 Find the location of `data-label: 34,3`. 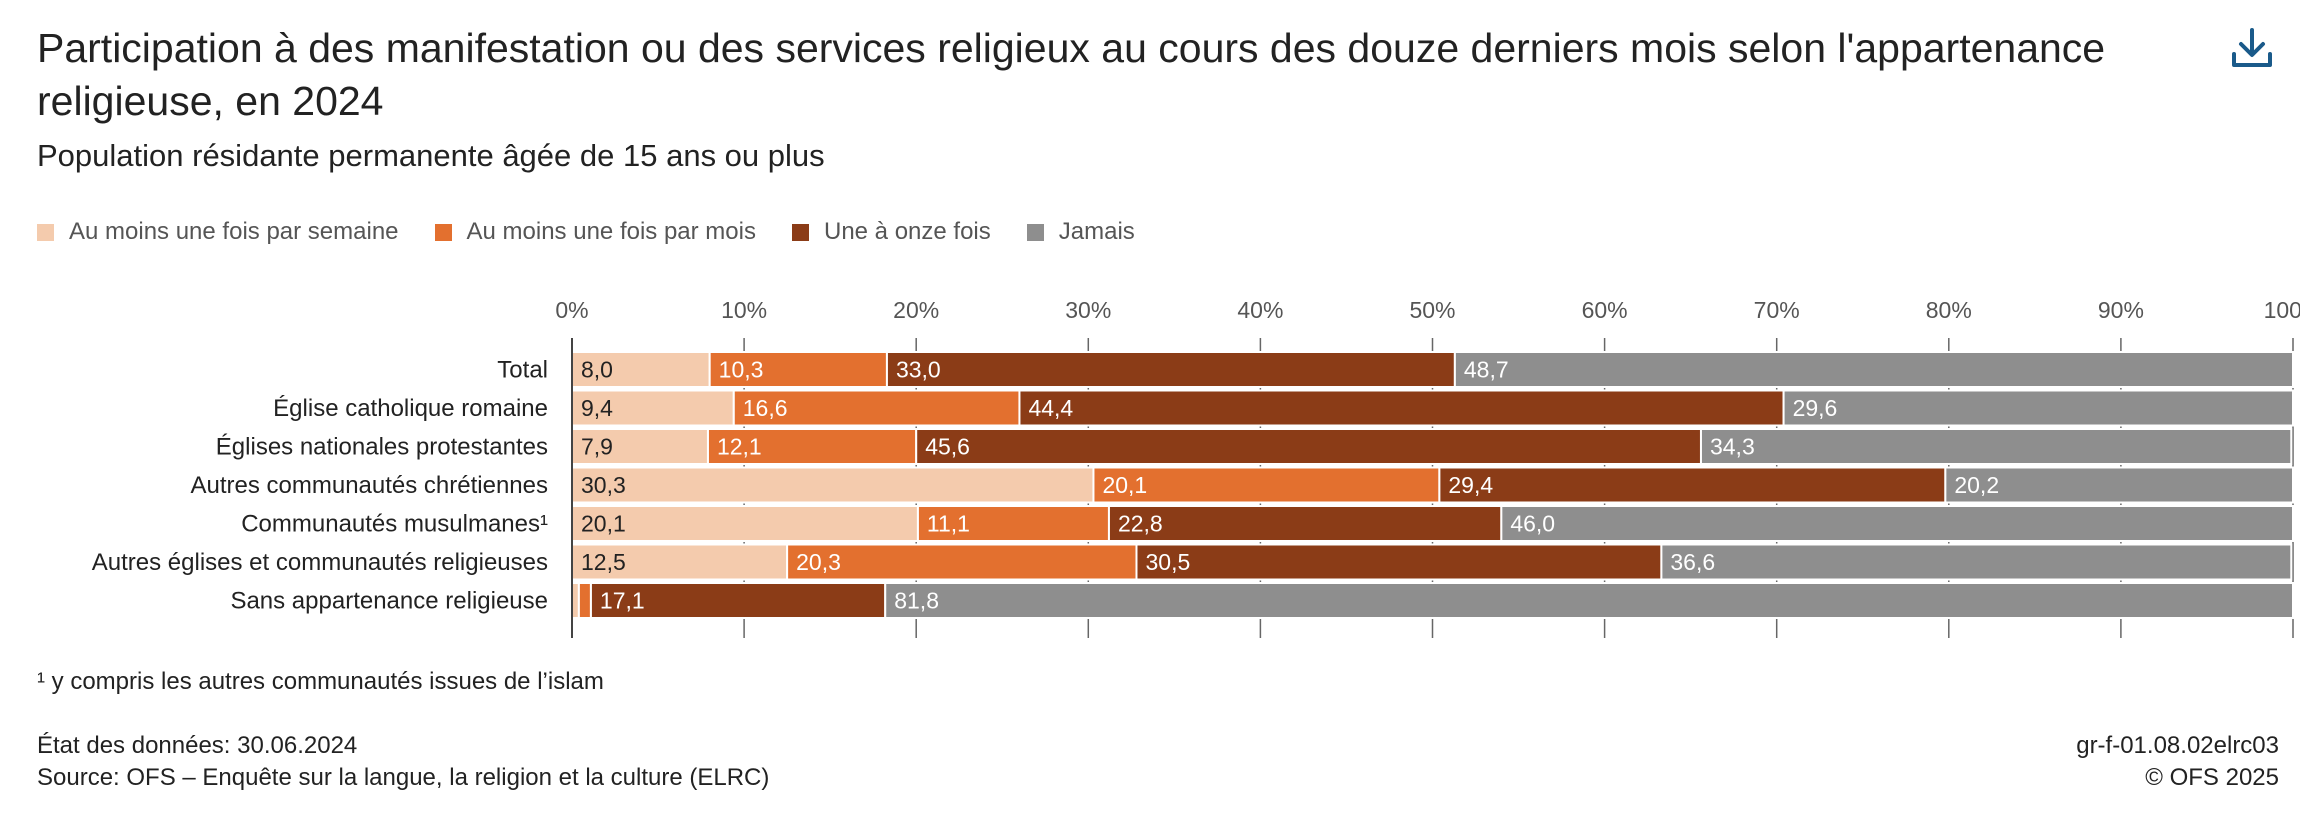

data-label: 34,3 is located at coordinates (1732, 447).